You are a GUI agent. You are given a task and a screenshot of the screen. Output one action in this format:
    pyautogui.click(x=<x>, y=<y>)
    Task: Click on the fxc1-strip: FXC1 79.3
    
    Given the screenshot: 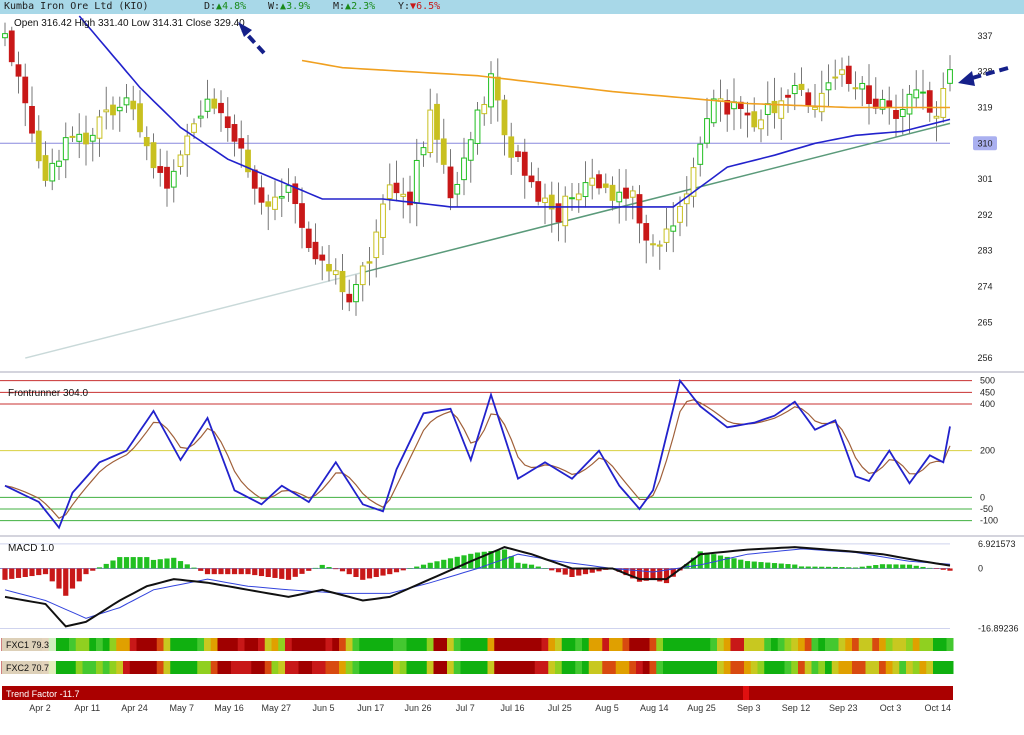 What is the action you would take?
    pyautogui.click(x=477, y=644)
    